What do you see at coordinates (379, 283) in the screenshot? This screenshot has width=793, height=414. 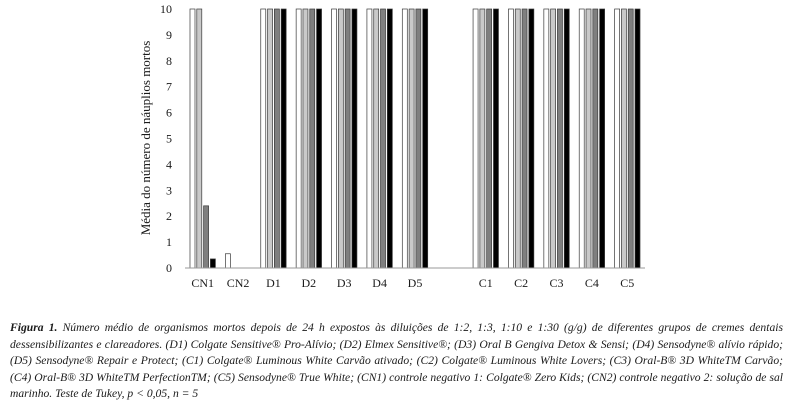 I see `x-tick-label: D4` at bounding box center [379, 283].